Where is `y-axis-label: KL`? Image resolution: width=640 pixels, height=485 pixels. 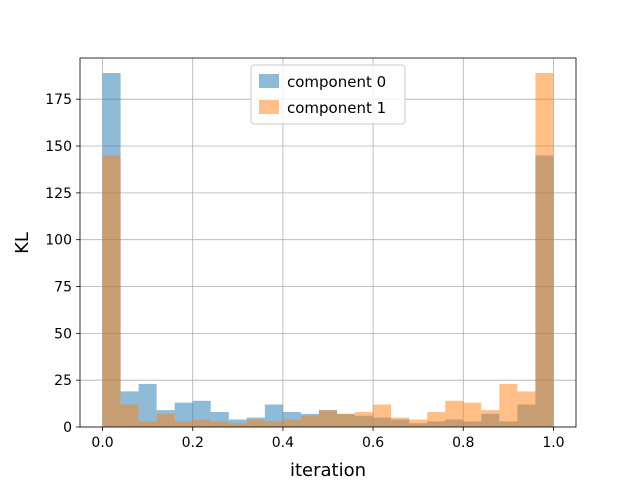 y-axis-label: KL is located at coordinates (22, 243).